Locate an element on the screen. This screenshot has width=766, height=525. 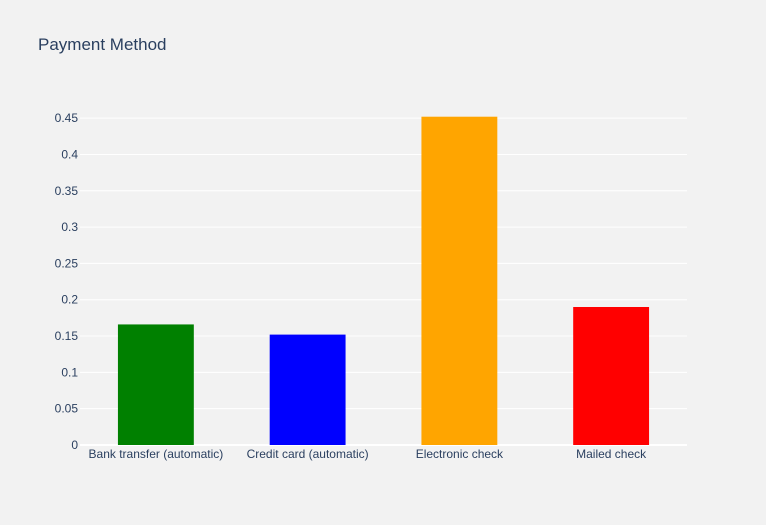
y-tick-label: 0.15 is located at coordinates (67, 336).